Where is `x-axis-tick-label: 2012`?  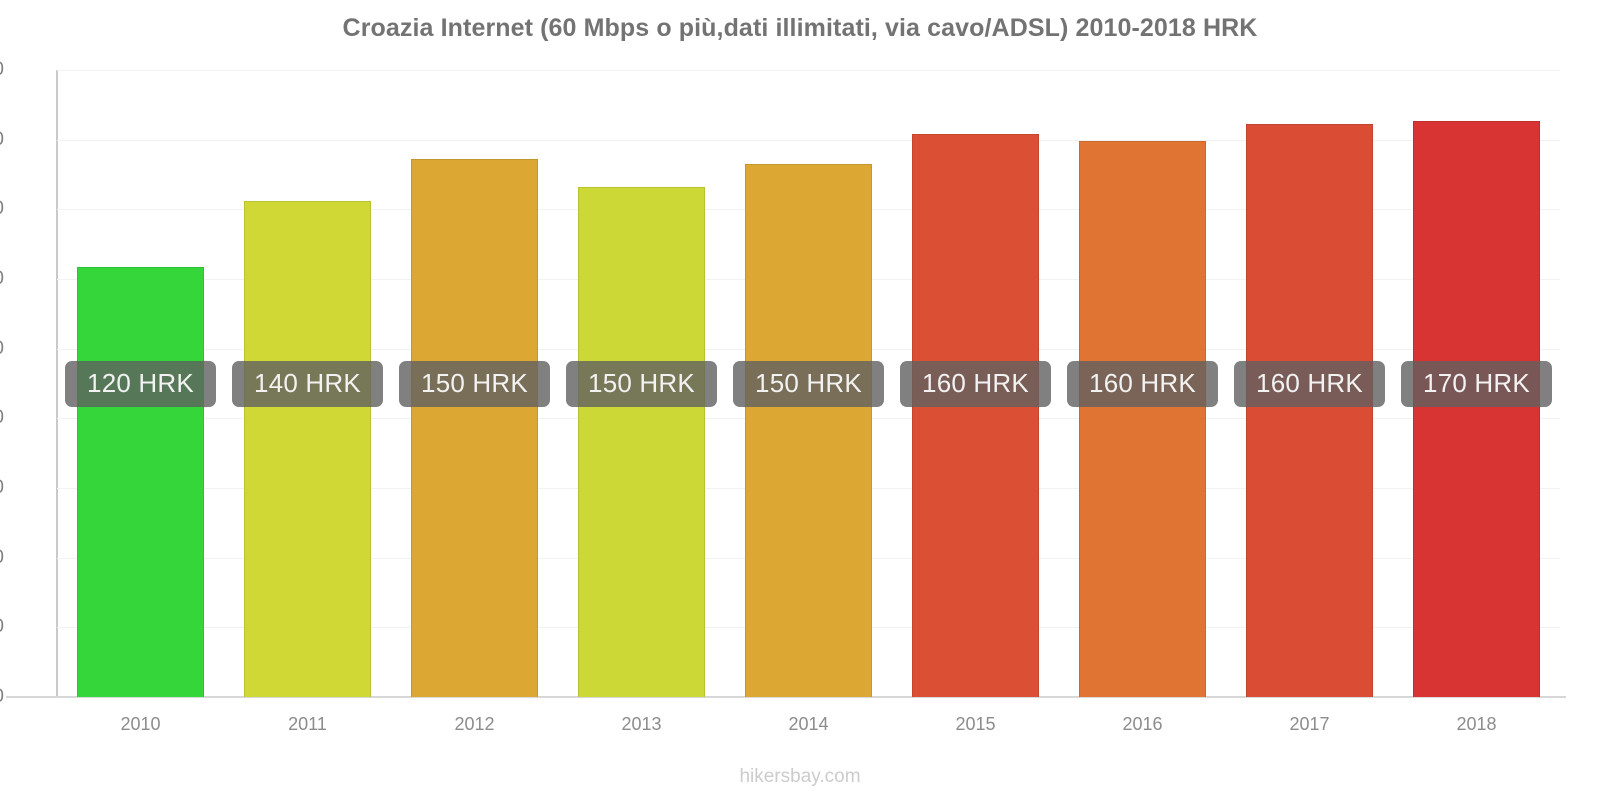
x-axis-tick-label: 2012 is located at coordinates (474, 724).